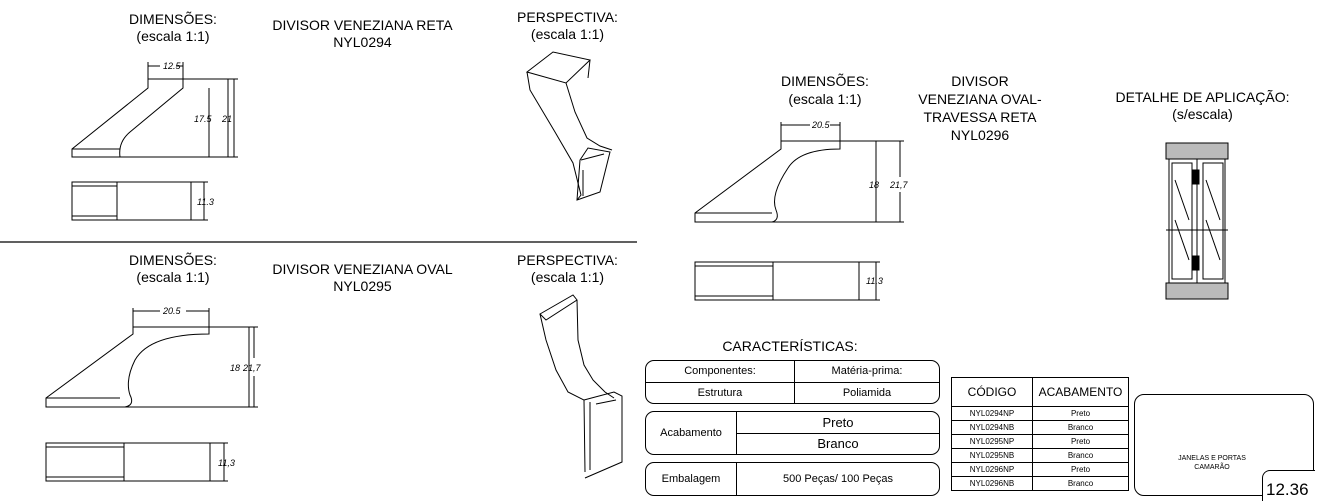 This screenshot has height=502, width=1326. I want to click on profile-drawing-oval-travessa, so click(799, 172).